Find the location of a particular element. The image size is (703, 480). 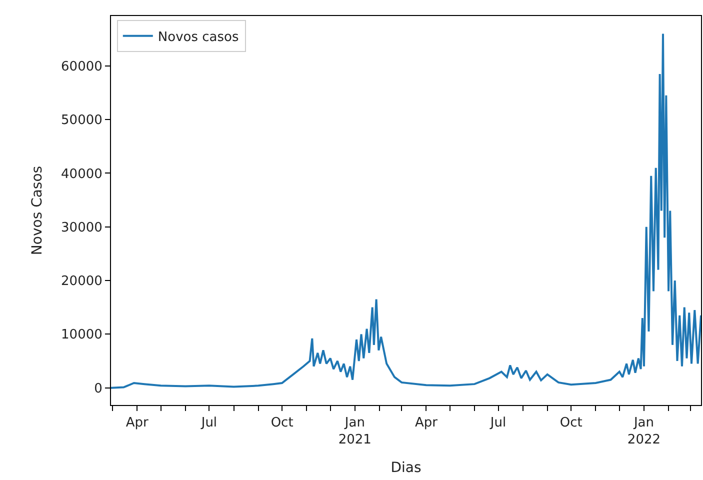

x-axis-title: Dias is located at coordinates (406, 468).